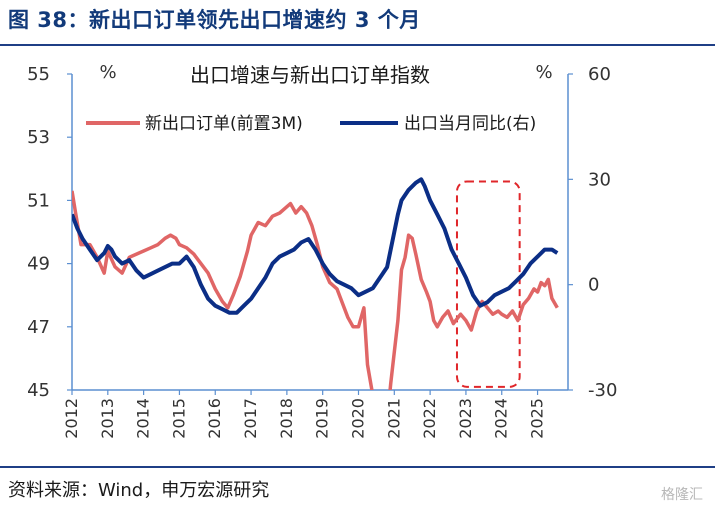 The height and width of the screenshot is (515, 715). Describe the element at coordinates (311, 124) in the screenshot. I see `legend: 新出口订单(前置3M) 出口当月同比(右)` at that location.